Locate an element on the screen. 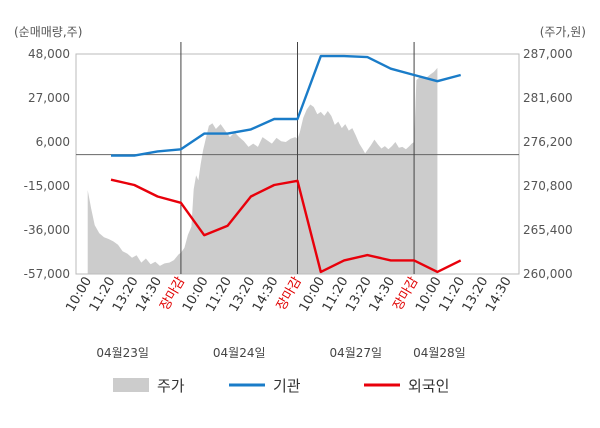  right-tick-label: 287,000 is located at coordinates (548, 54).